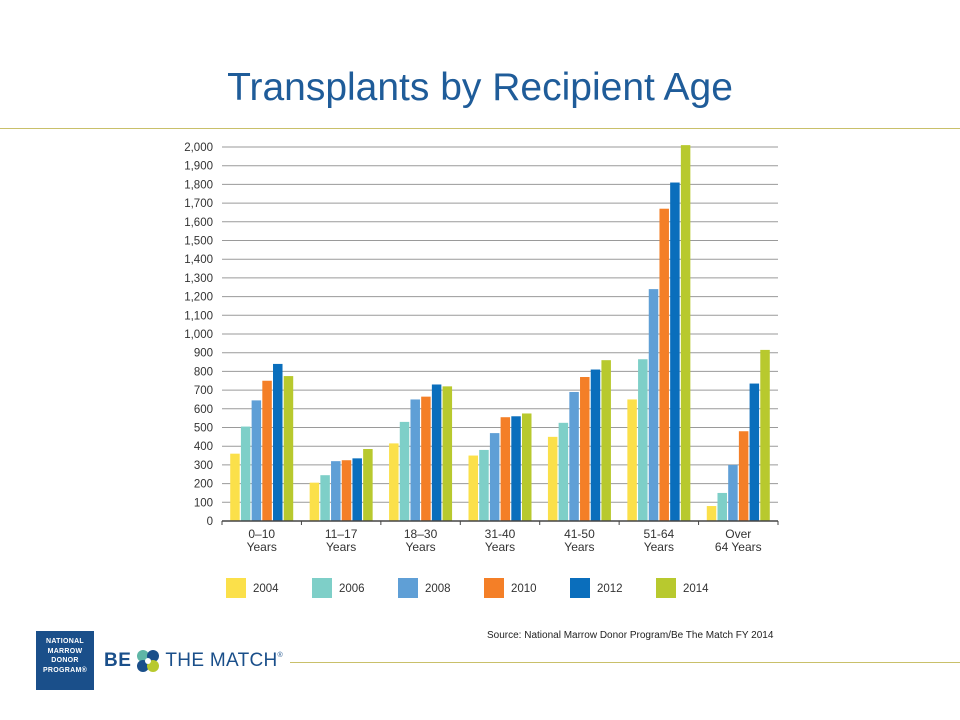  I want to click on x-tick-label: 31-40, so click(500, 534).